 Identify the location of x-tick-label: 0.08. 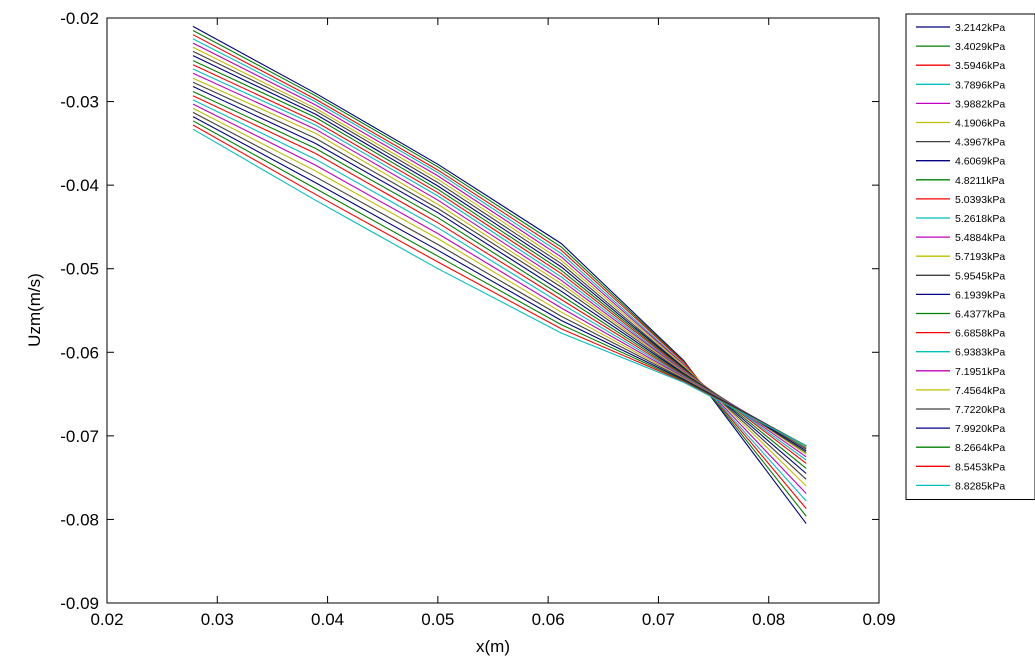
(768, 619).